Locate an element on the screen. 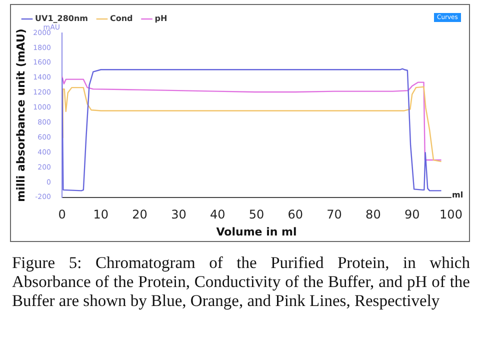 This screenshot has height=344, width=496. x-tick-label: 20 is located at coordinates (140, 215).